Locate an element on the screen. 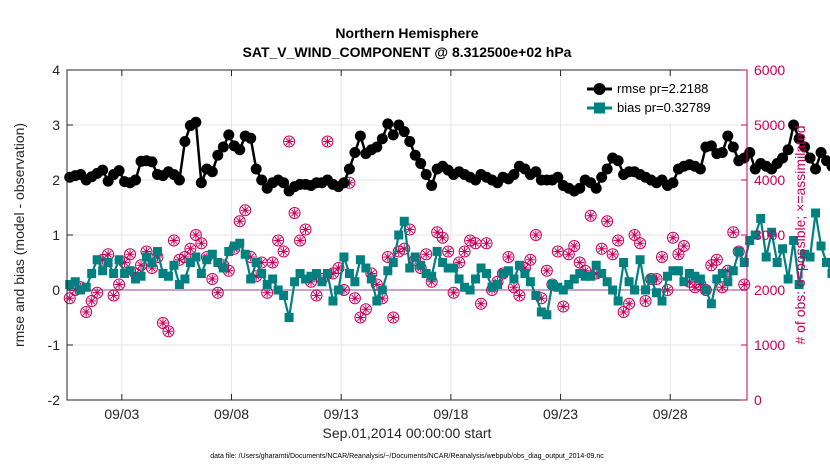 This screenshot has width=830, height=470. chart-title: Northern Hemisphere is located at coordinates (406, 33).